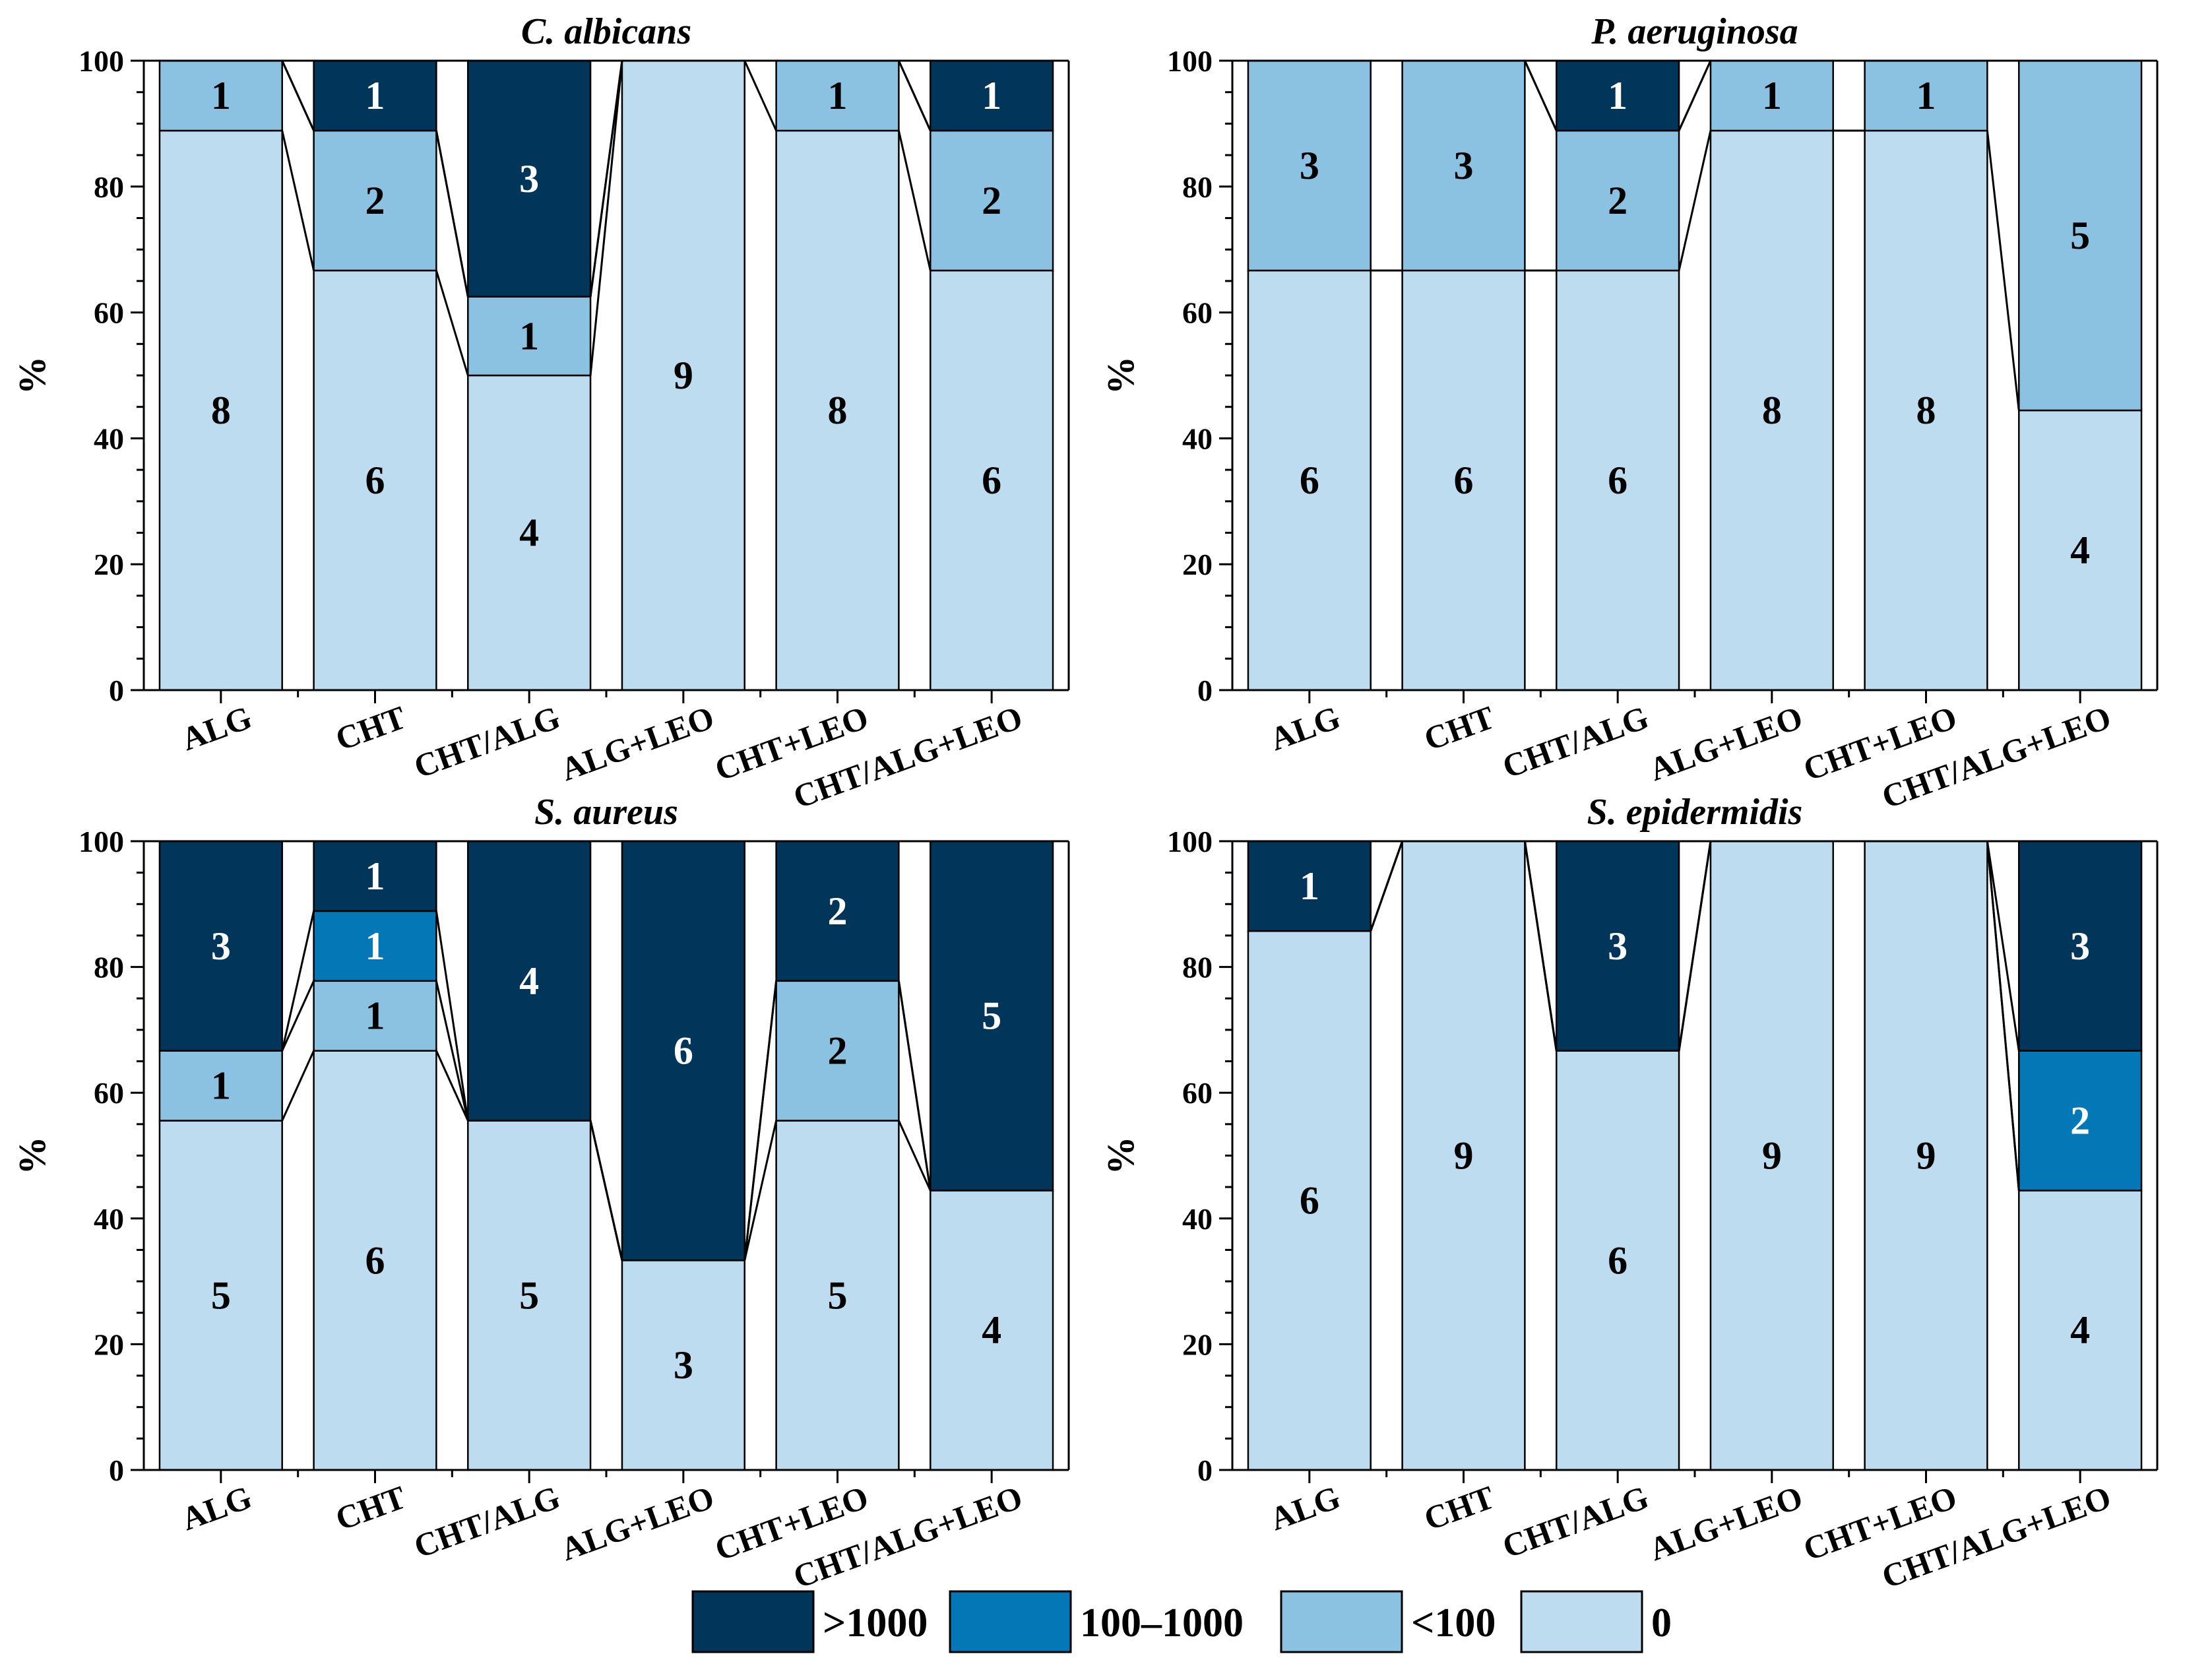 This screenshot has width=2212, height=1658. I want to click on bar-cht-leo: 5 2 2, so click(837, 1155).